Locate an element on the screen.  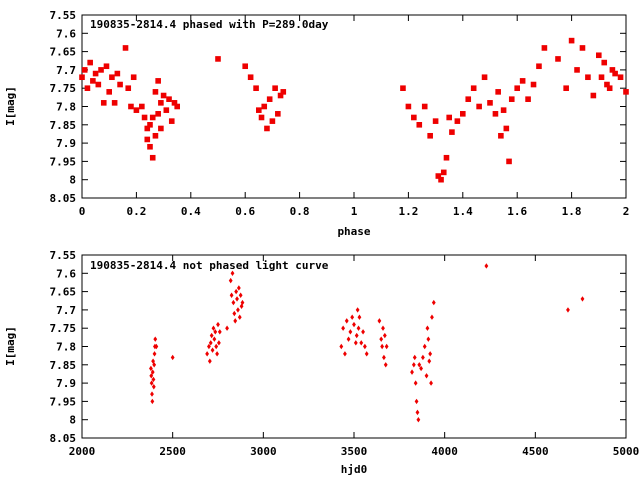
x-tick-label: 0.8 is located at coordinates (300, 211).